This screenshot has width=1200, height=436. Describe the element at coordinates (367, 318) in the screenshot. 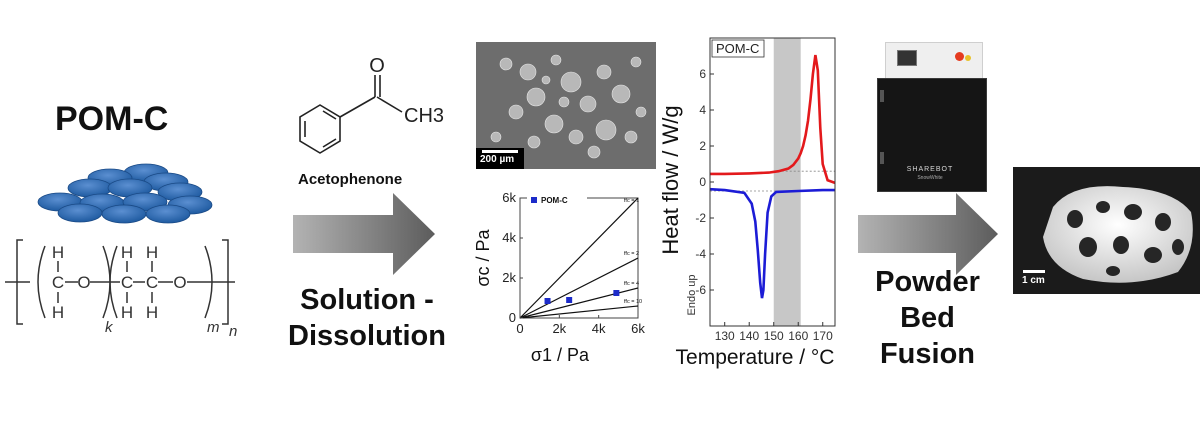

I see `step-dissolution-label: Solution - Dissolution` at that location.